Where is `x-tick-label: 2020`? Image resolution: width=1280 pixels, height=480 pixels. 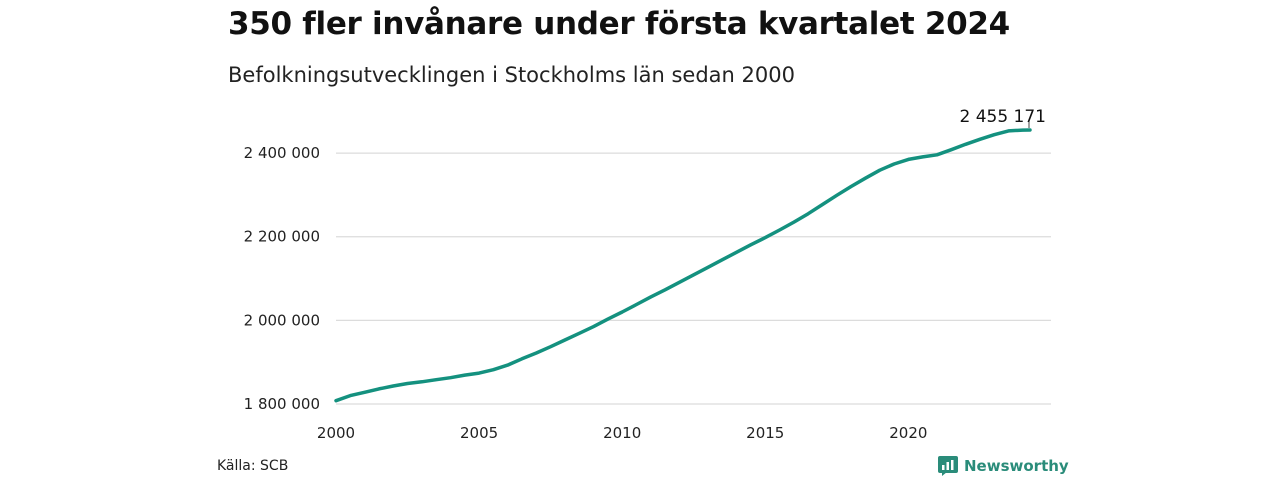
x-tick-label: 2020 is located at coordinates (908, 433).